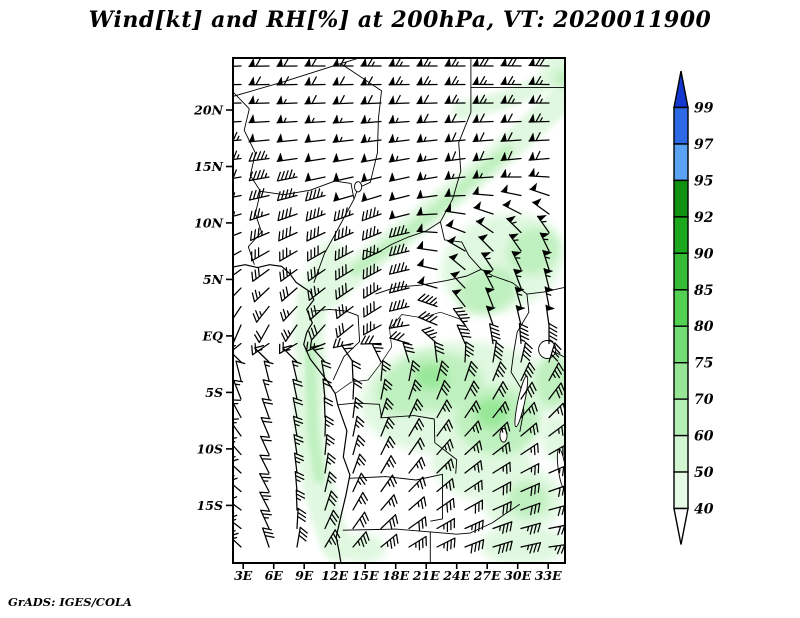  What do you see at coordinates (395, 575) in the screenshot?
I see `lon-label-18E: 18E` at bounding box center [395, 575].